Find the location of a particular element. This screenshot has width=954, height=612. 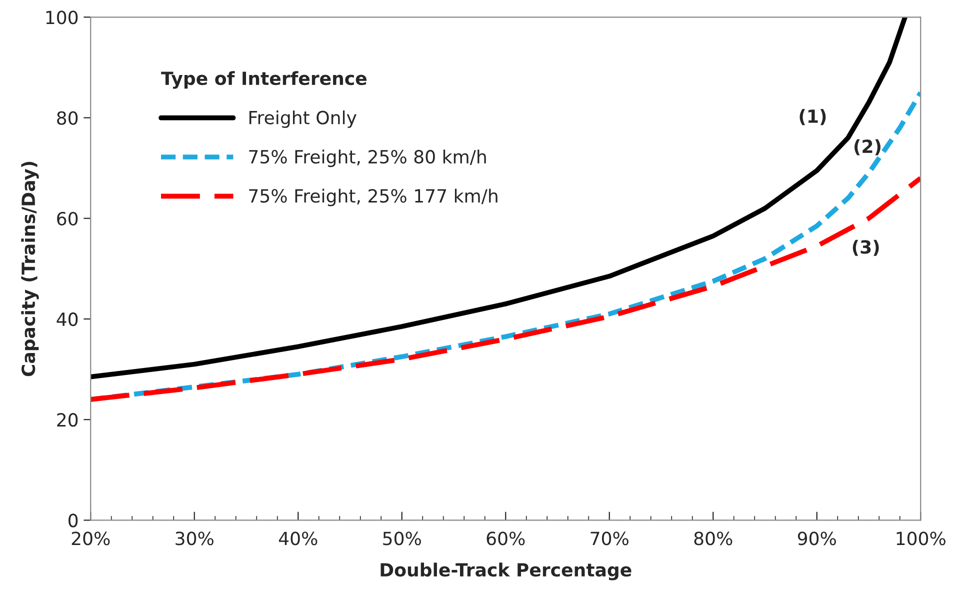

legend-title: Type of Interference is located at coordinates (263, 80).